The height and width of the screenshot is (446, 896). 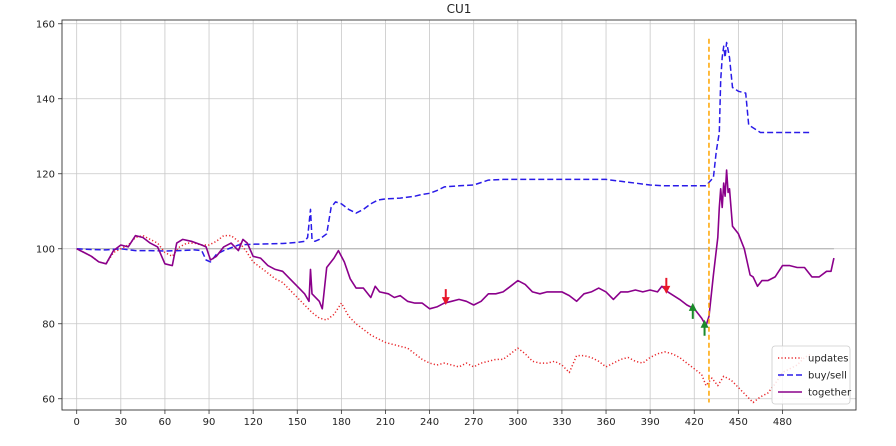 What do you see at coordinates (49, 212) in the screenshot?
I see `y-axis-ticks: 60 80 100 120 140 160` at bounding box center [49, 212].